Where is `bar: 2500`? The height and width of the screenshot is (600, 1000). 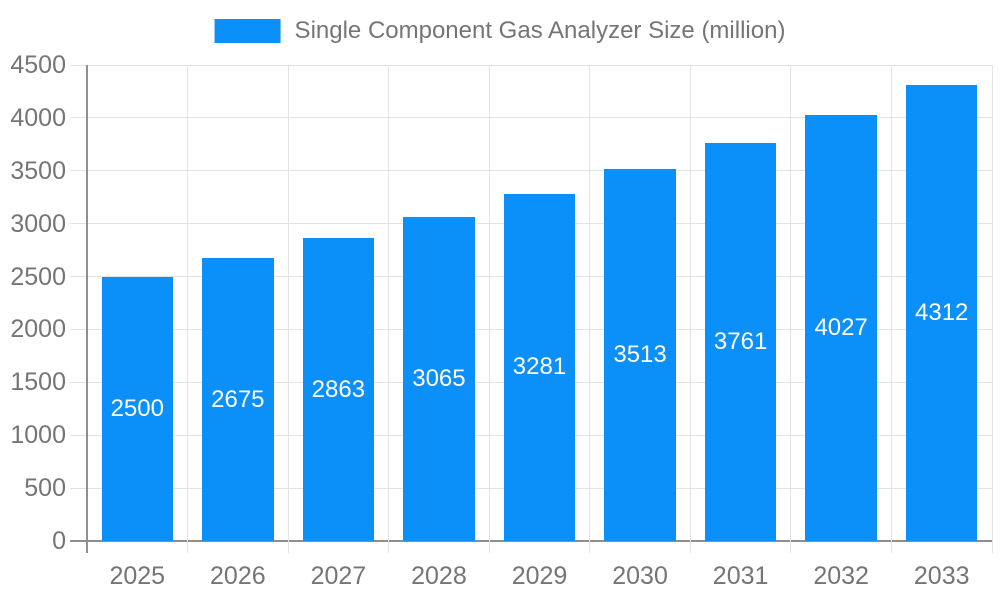
bar: 2500 is located at coordinates (137, 408).